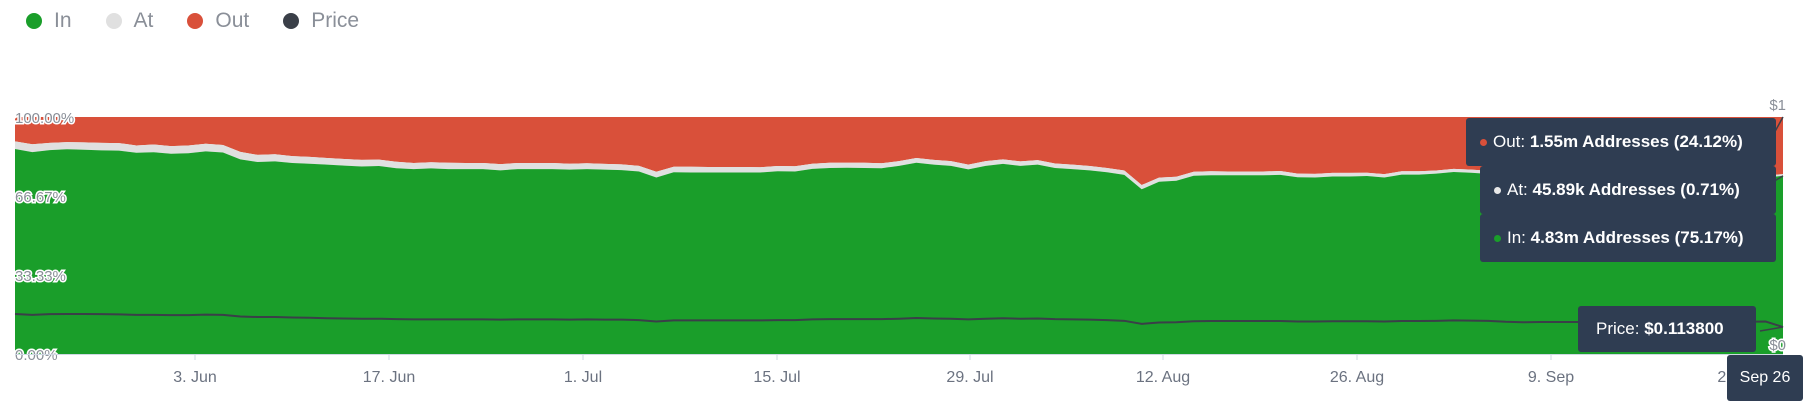  What do you see at coordinates (335, 20) in the screenshot?
I see `legend-label-price: Price` at bounding box center [335, 20].